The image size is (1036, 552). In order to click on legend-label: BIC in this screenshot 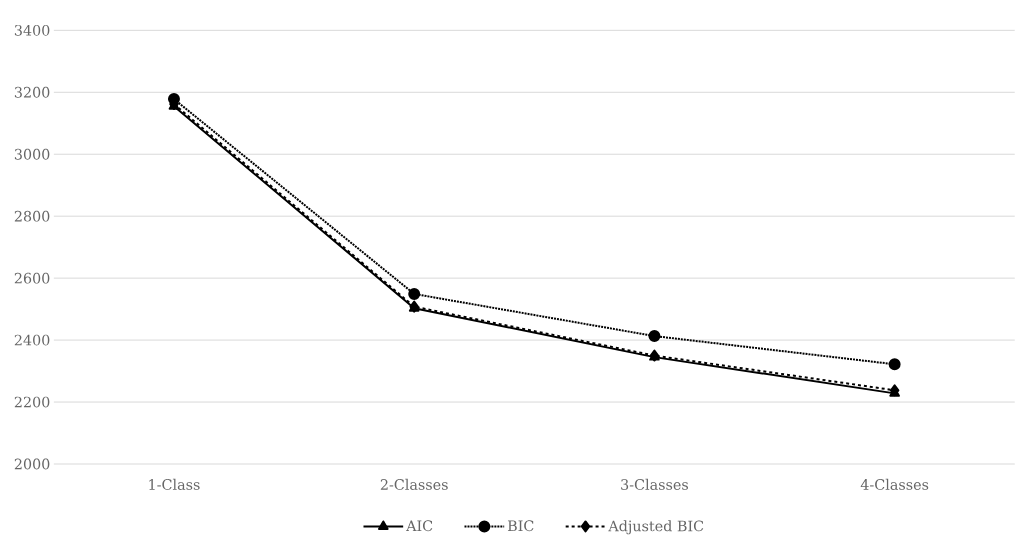, I will do `click(520, 526)`.